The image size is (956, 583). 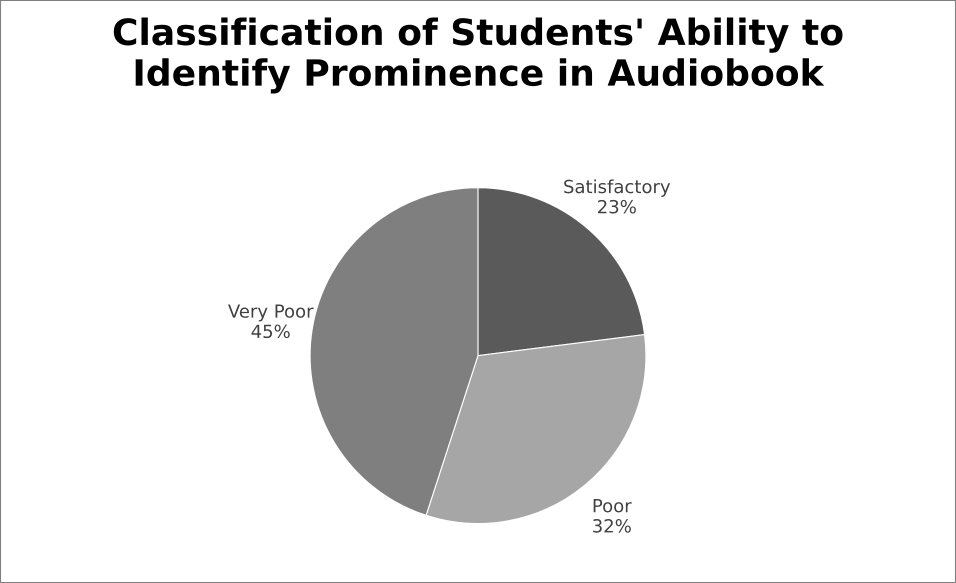 What do you see at coordinates (617, 188) in the screenshot?
I see `slice-label: Satisfactory` at bounding box center [617, 188].